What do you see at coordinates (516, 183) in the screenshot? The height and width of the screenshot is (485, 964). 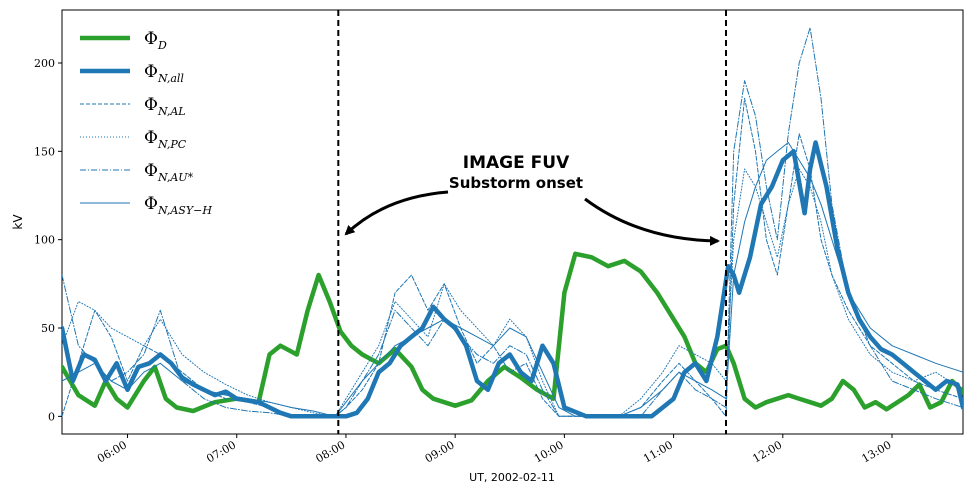 I see `annotation-subtitle: Substorm onset` at bounding box center [516, 183].